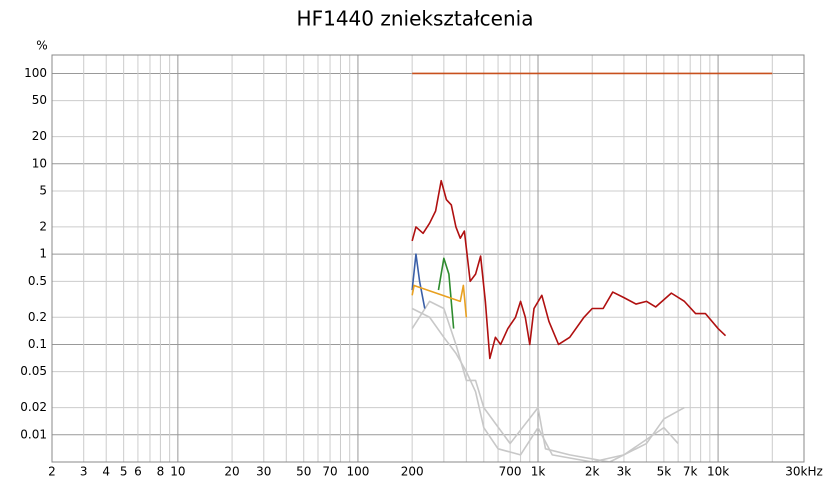 The height and width of the screenshot is (484, 830). I want to click on x-tick-label: 6, so click(138, 472).